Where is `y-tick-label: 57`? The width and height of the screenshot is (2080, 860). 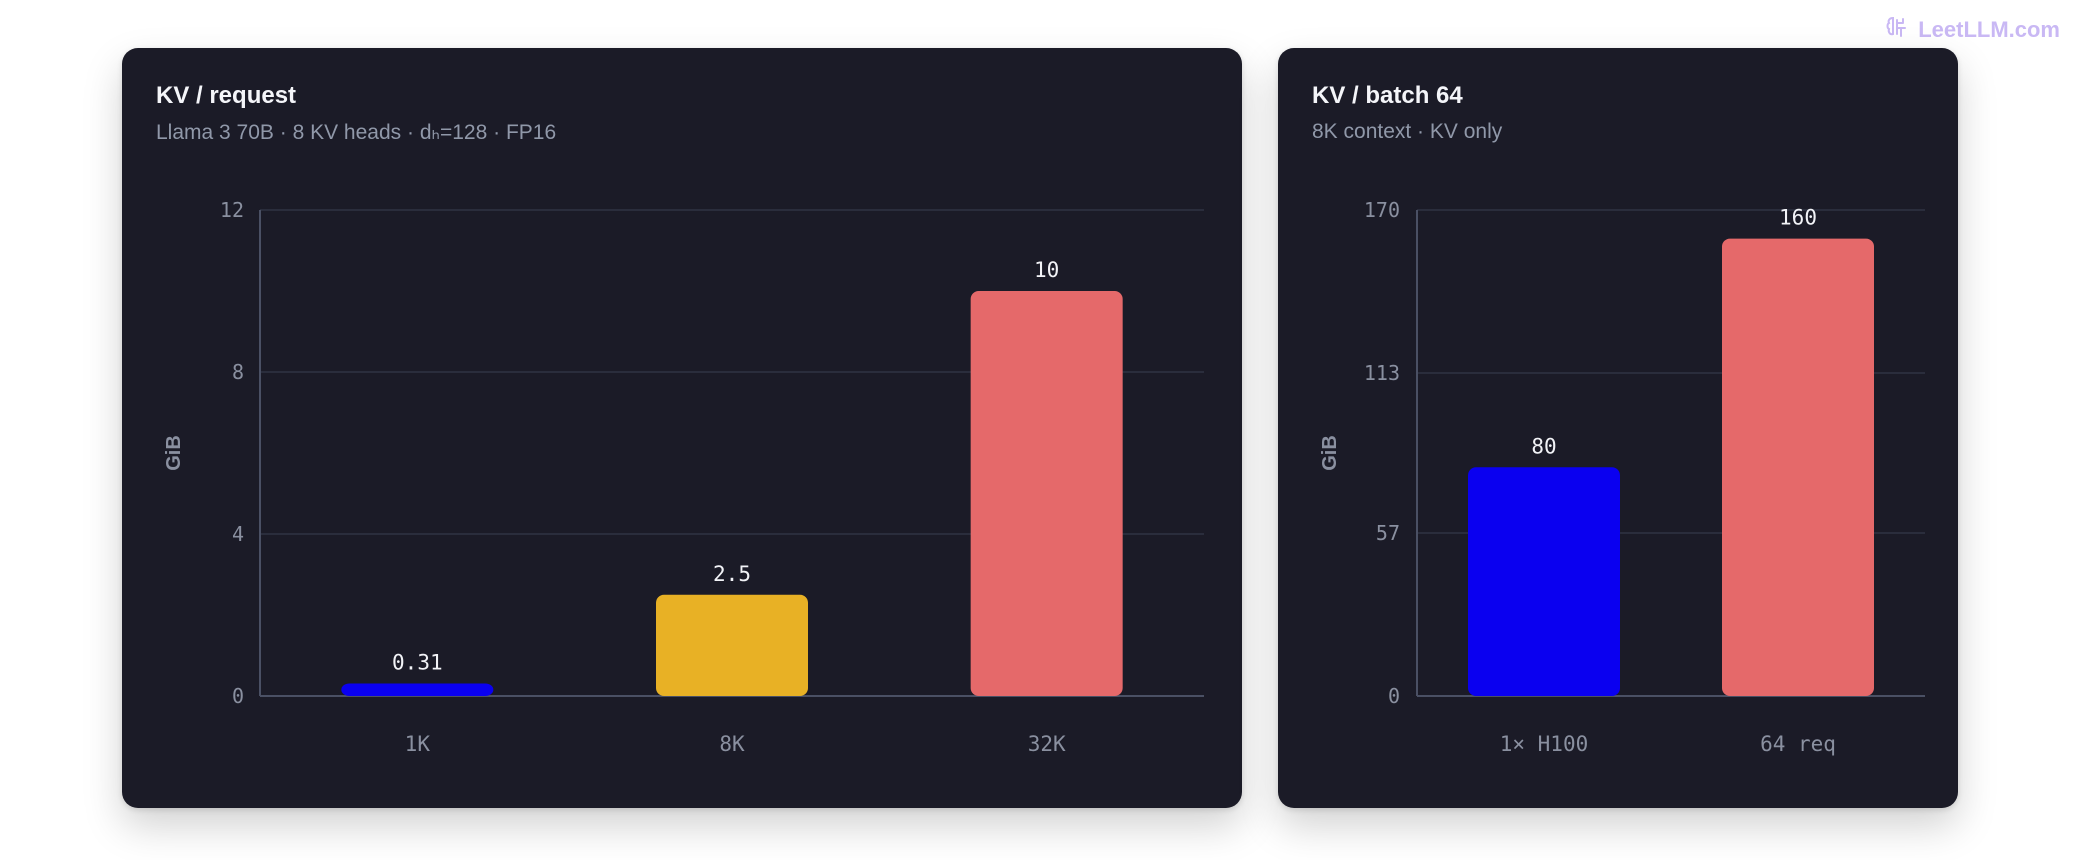 y-tick-label: 57 is located at coordinates (1388, 533).